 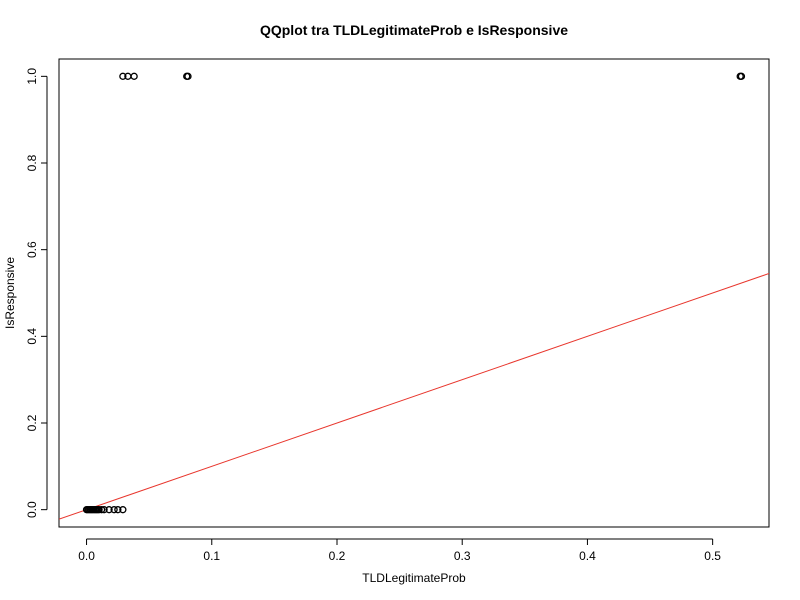 What do you see at coordinates (32, 249) in the screenshot?
I see `y-tick-label: 0.6` at bounding box center [32, 249].